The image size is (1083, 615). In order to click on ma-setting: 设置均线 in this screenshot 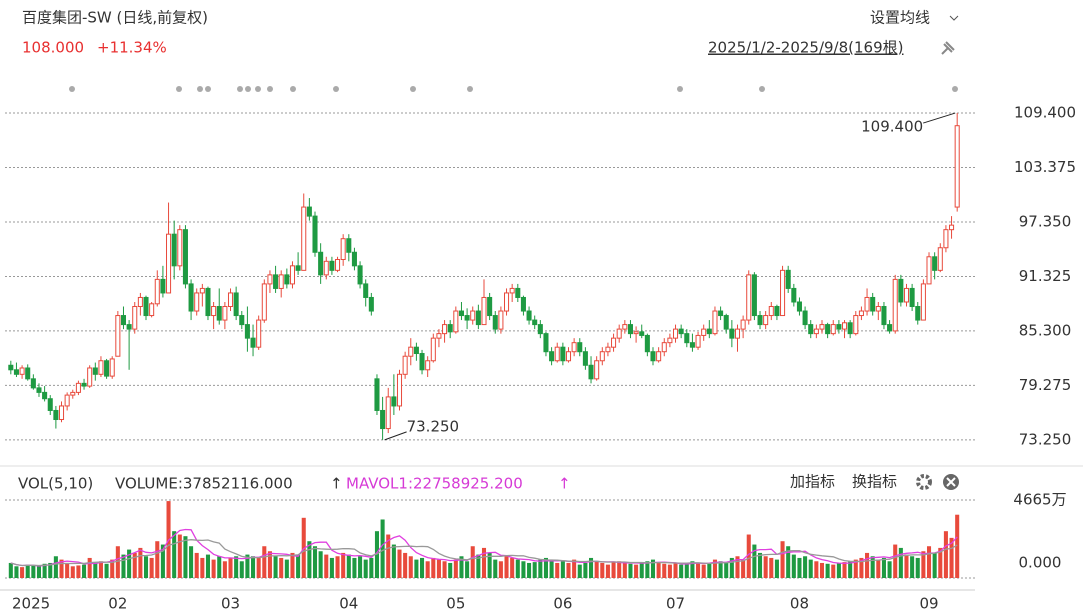, I will do `click(900, 18)`.